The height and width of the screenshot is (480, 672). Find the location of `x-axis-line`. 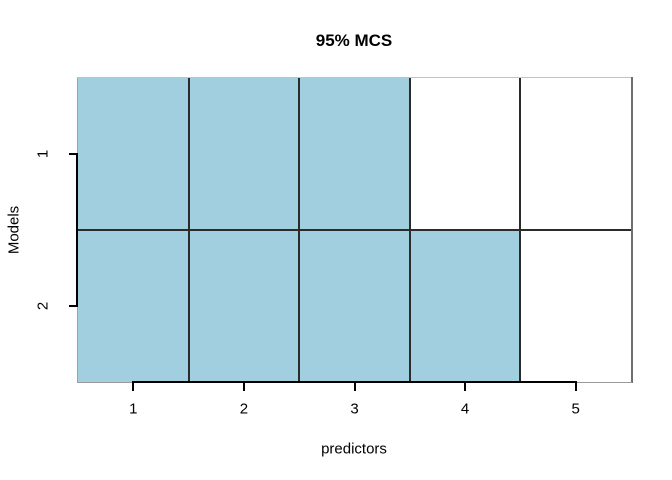

x-axis-line is located at coordinates (354, 382).